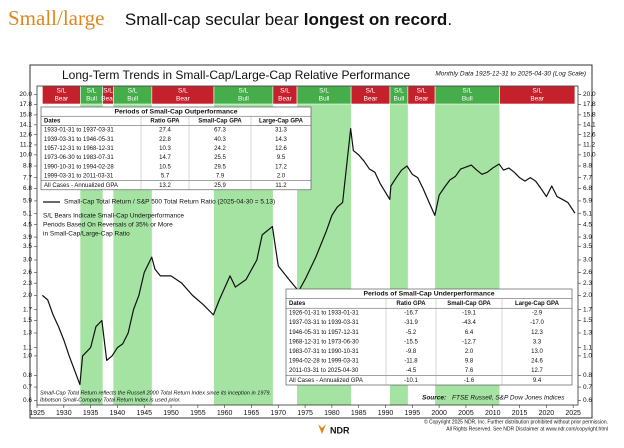 This screenshot has width=624, height=448. What do you see at coordinates (469, 352) in the screenshot?
I see `table-cell: 2.0` at bounding box center [469, 352].